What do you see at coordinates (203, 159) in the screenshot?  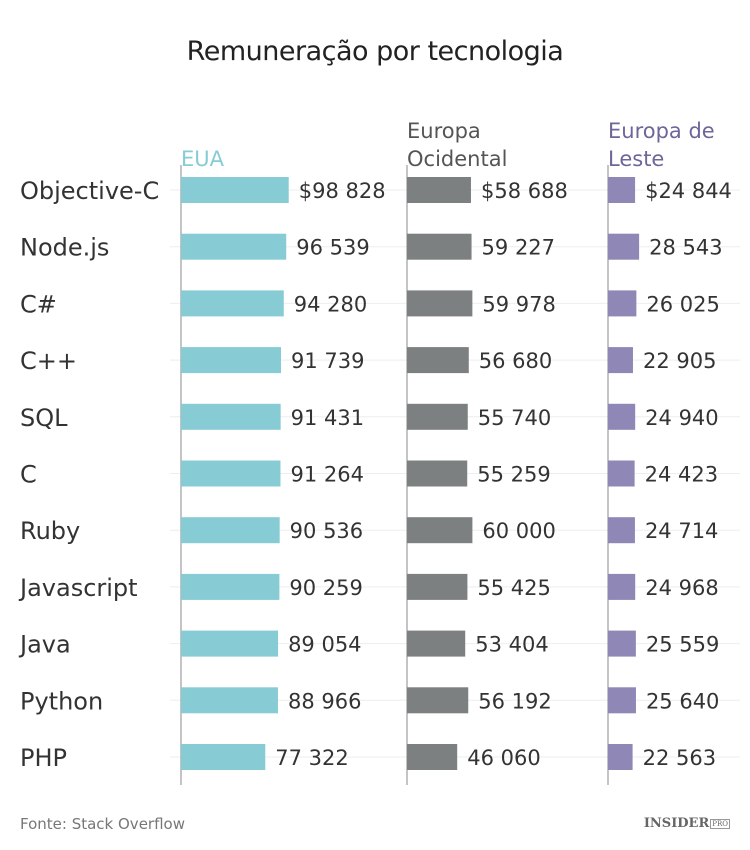 I see `series-header: EUA` at bounding box center [203, 159].